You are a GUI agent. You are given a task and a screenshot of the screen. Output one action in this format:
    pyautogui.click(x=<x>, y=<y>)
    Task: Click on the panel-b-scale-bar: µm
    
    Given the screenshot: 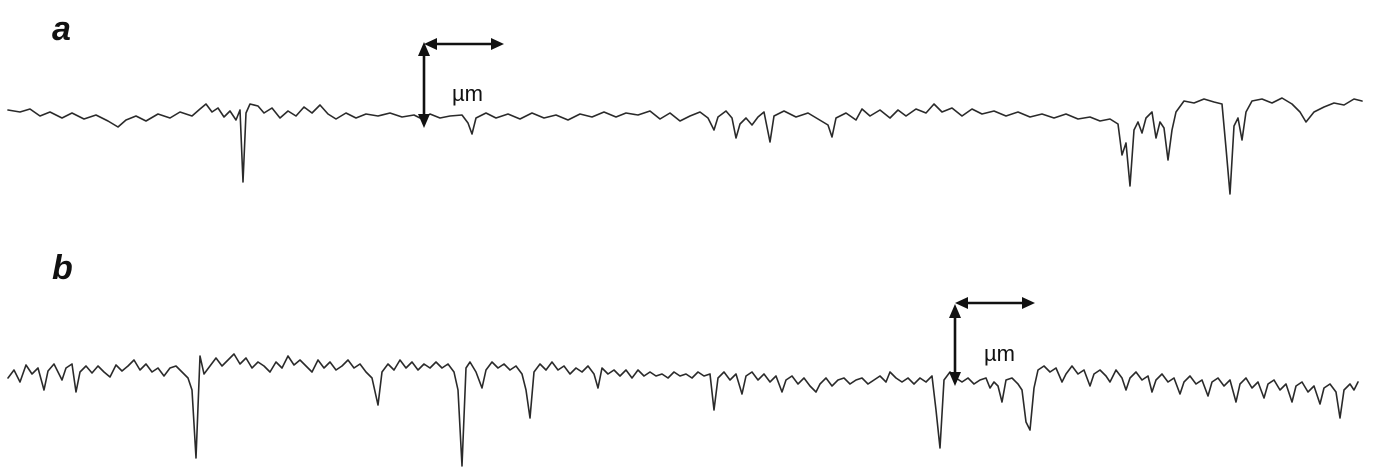 What is the action you would take?
    pyautogui.click(x=992, y=341)
    